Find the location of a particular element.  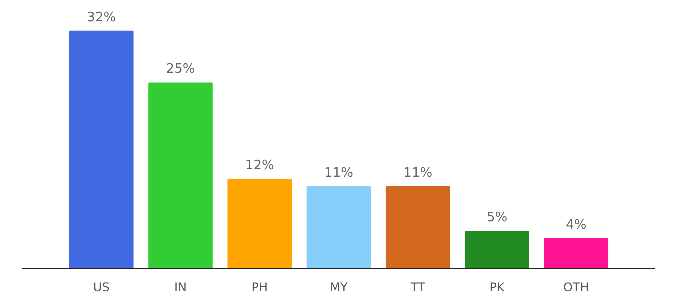

data-label: 5% is located at coordinates (497, 218).